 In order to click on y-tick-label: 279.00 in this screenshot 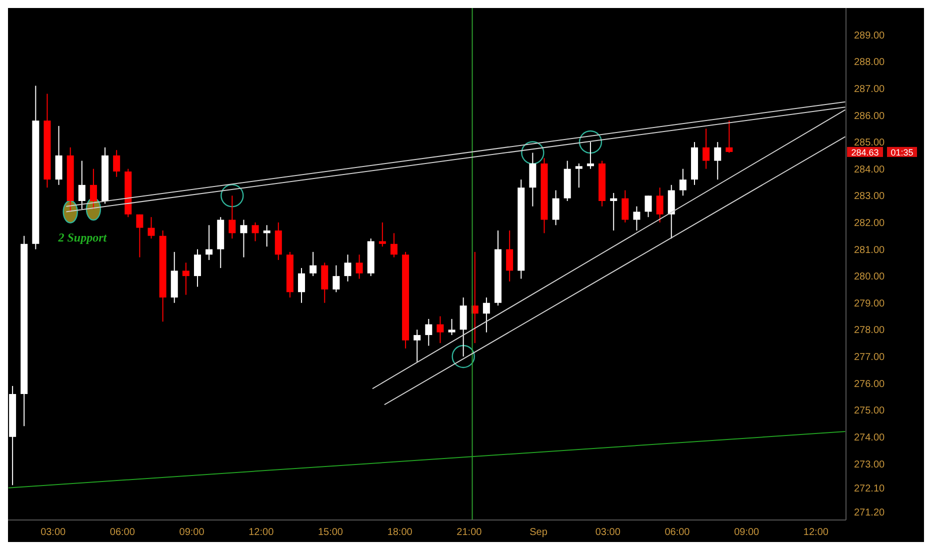, I will do `click(870, 304)`.